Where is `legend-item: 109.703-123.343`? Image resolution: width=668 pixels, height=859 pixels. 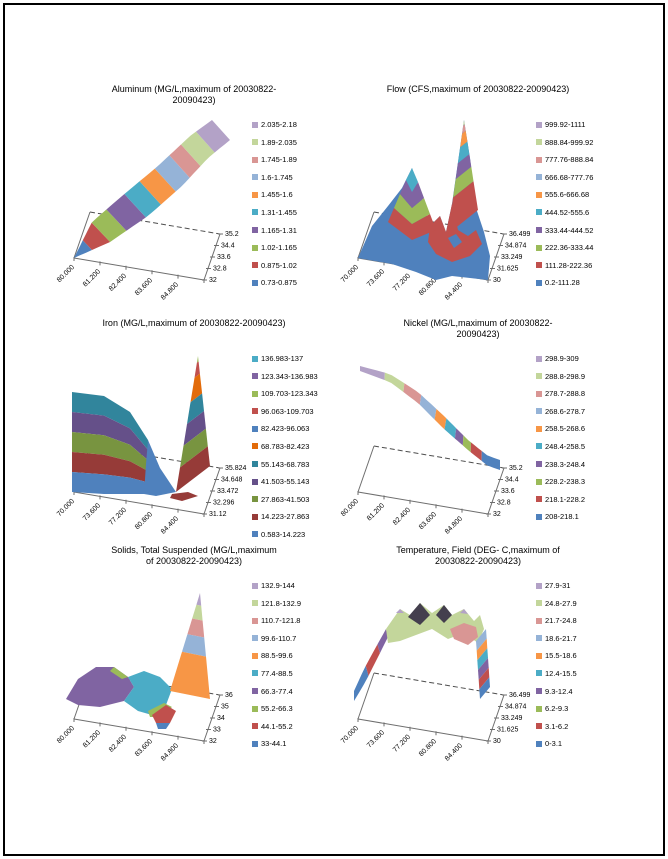
legend-item: 109.703-123.343 is located at coordinates (294, 393).